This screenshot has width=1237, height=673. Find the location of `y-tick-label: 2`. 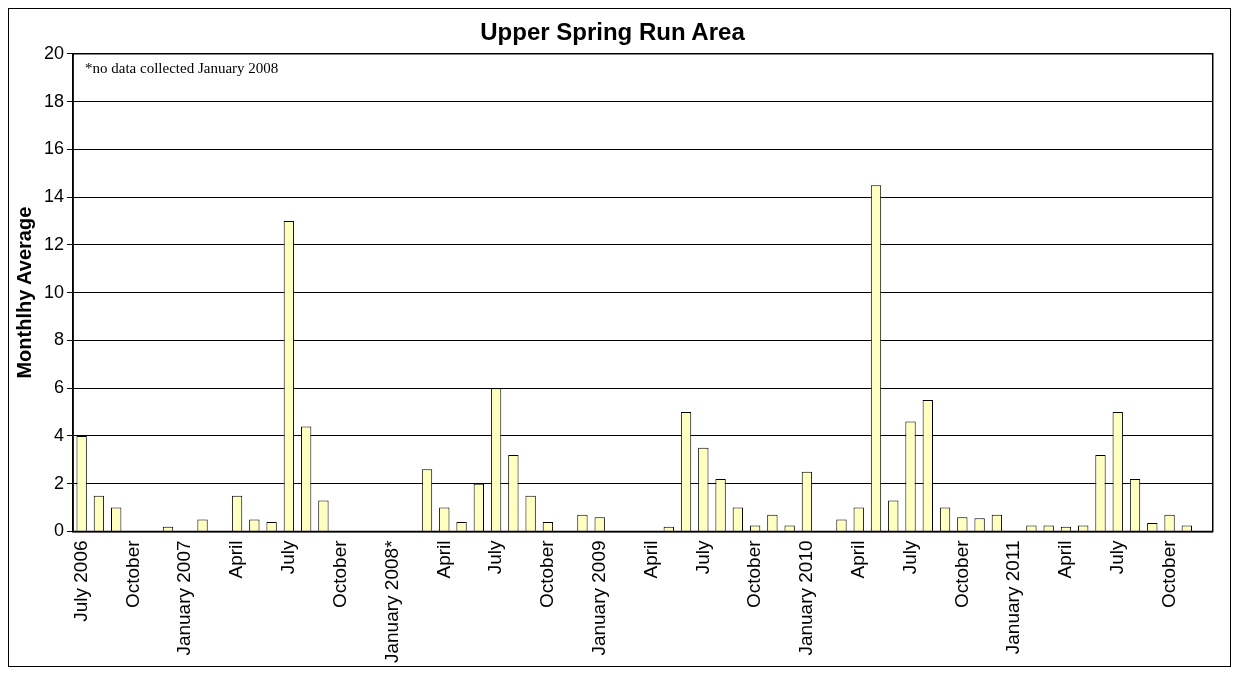

y-tick-label: 2 is located at coordinates (59, 482).